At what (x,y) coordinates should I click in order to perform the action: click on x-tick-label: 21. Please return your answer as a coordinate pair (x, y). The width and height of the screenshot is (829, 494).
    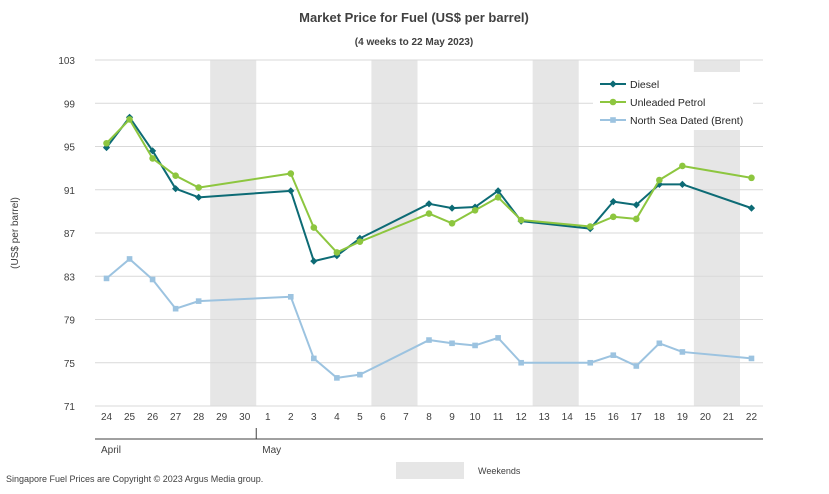
    Looking at the image, I should click on (729, 417).